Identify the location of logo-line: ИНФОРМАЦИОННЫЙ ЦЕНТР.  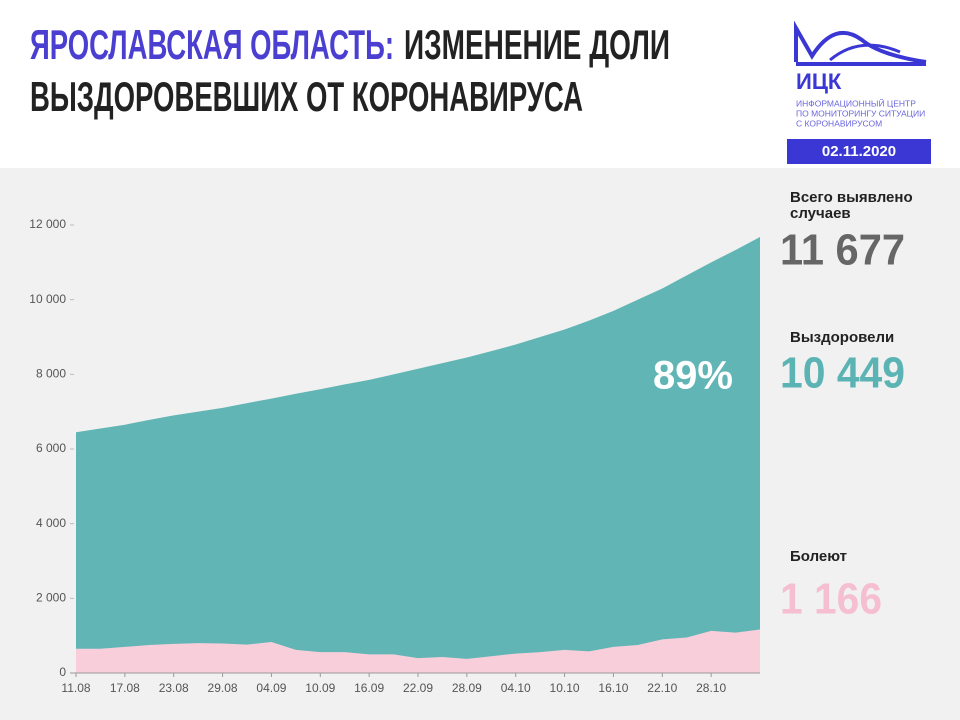
(856, 102).